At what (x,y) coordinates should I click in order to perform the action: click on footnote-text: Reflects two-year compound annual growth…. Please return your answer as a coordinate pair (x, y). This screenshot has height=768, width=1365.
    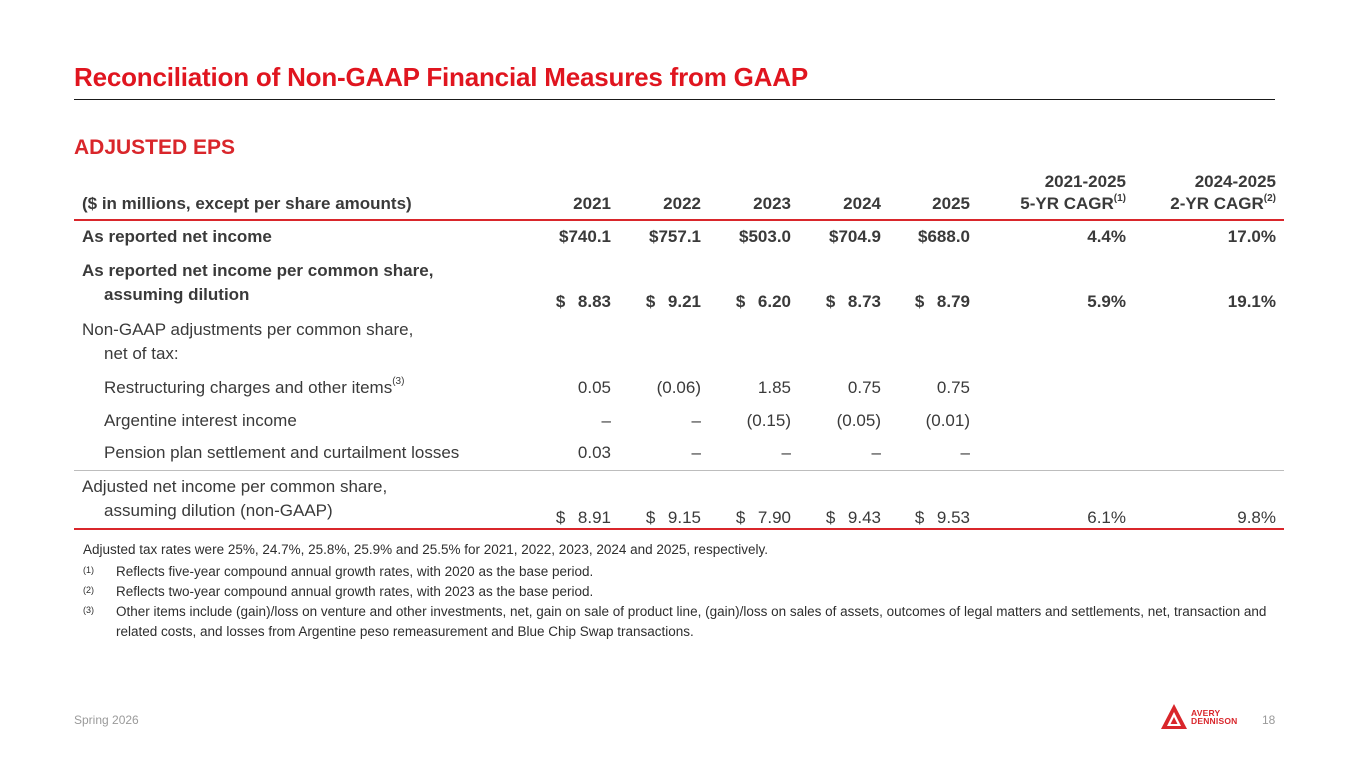
    Looking at the image, I should click on (355, 591).